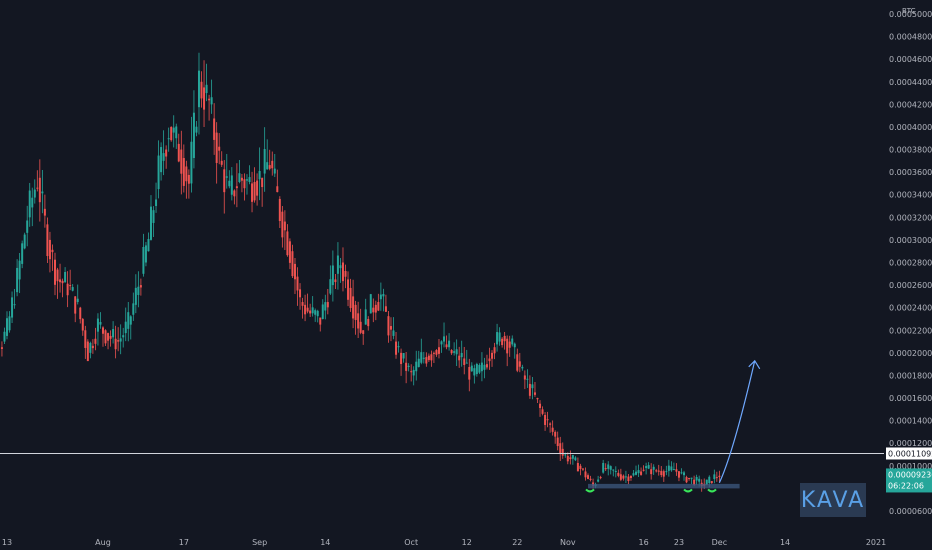  I want to click on time-tick-label: 12, so click(467, 542).